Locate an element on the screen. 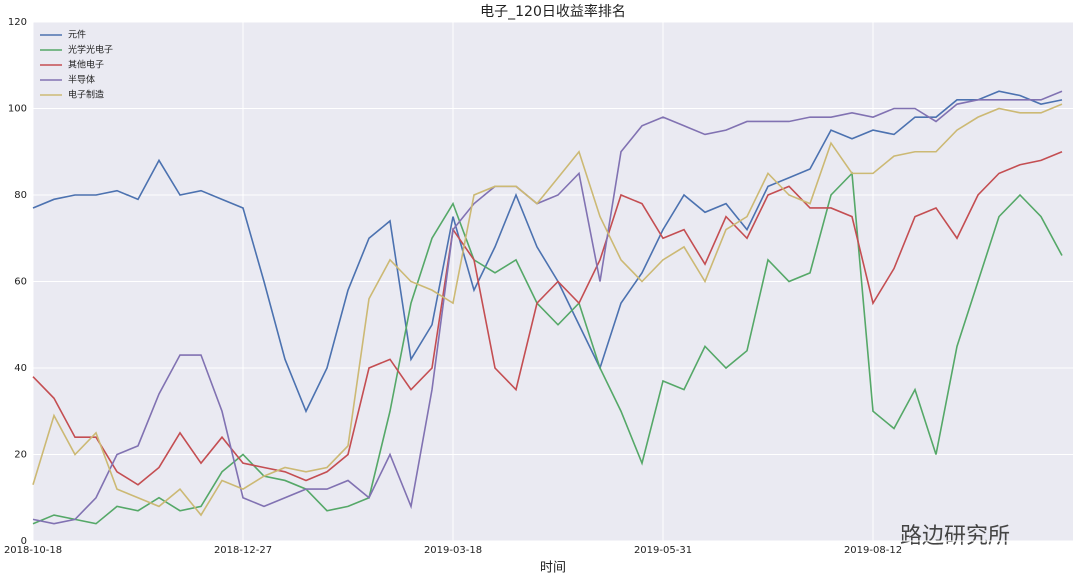 The height and width of the screenshot is (588, 1080). y-tick-label: 80 is located at coordinates (20, 195).